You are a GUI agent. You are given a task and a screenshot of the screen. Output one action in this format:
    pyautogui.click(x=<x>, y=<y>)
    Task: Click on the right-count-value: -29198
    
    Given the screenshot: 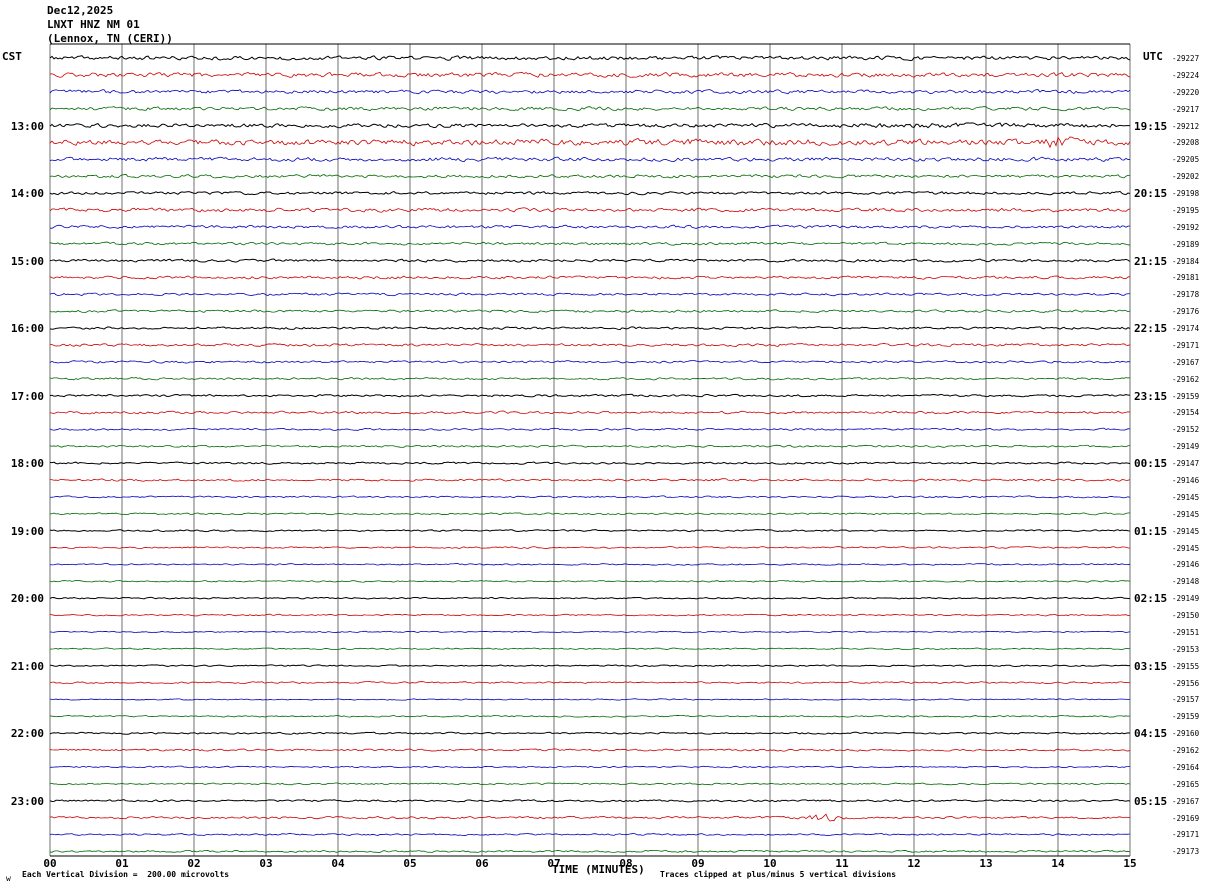 What is the action you would take?
    pyautogui.click(x=1186, y=194)
    